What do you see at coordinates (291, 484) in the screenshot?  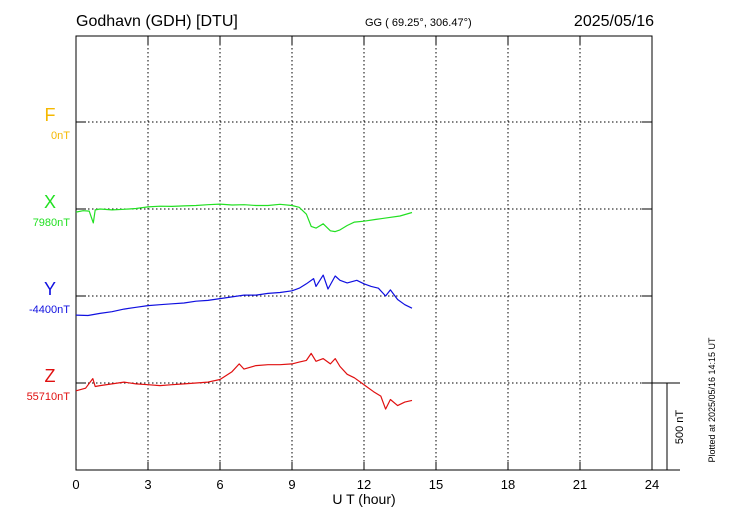 I see `x-tick-label: 9` at bounding box center [291, 484].